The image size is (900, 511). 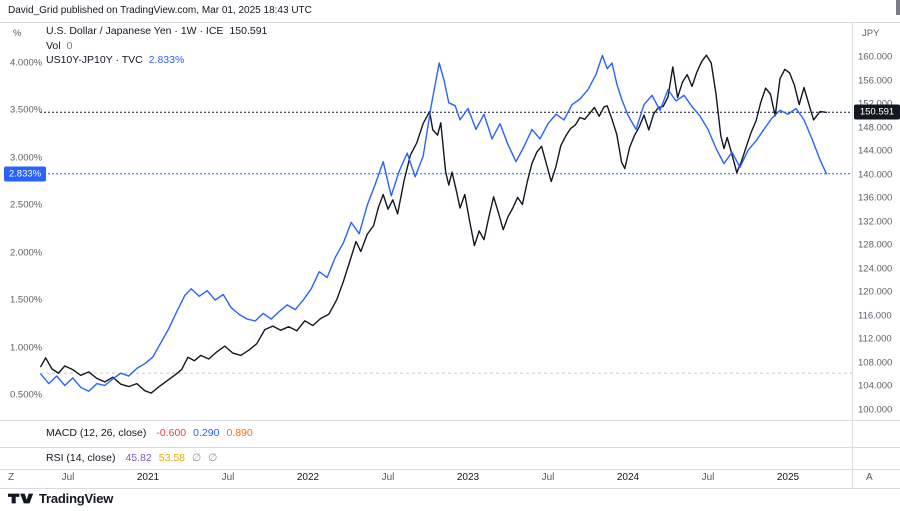 I want to click on legend-spread-row: US10Y-JP10Y · TVC 2.833%, so click(x=156, y=60).